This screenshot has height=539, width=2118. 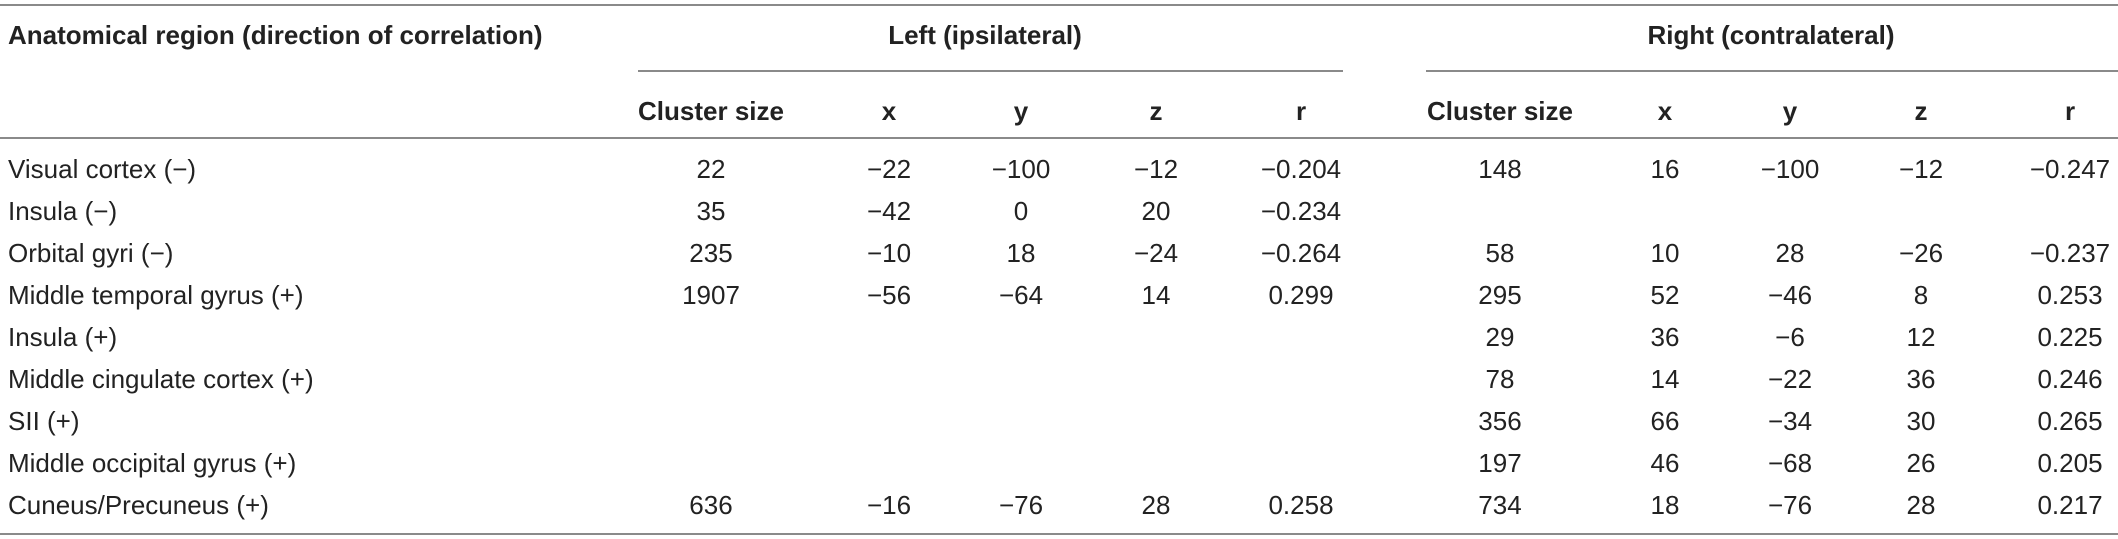 I want to click on table-cell: 10, so click(x=1665, y=253).